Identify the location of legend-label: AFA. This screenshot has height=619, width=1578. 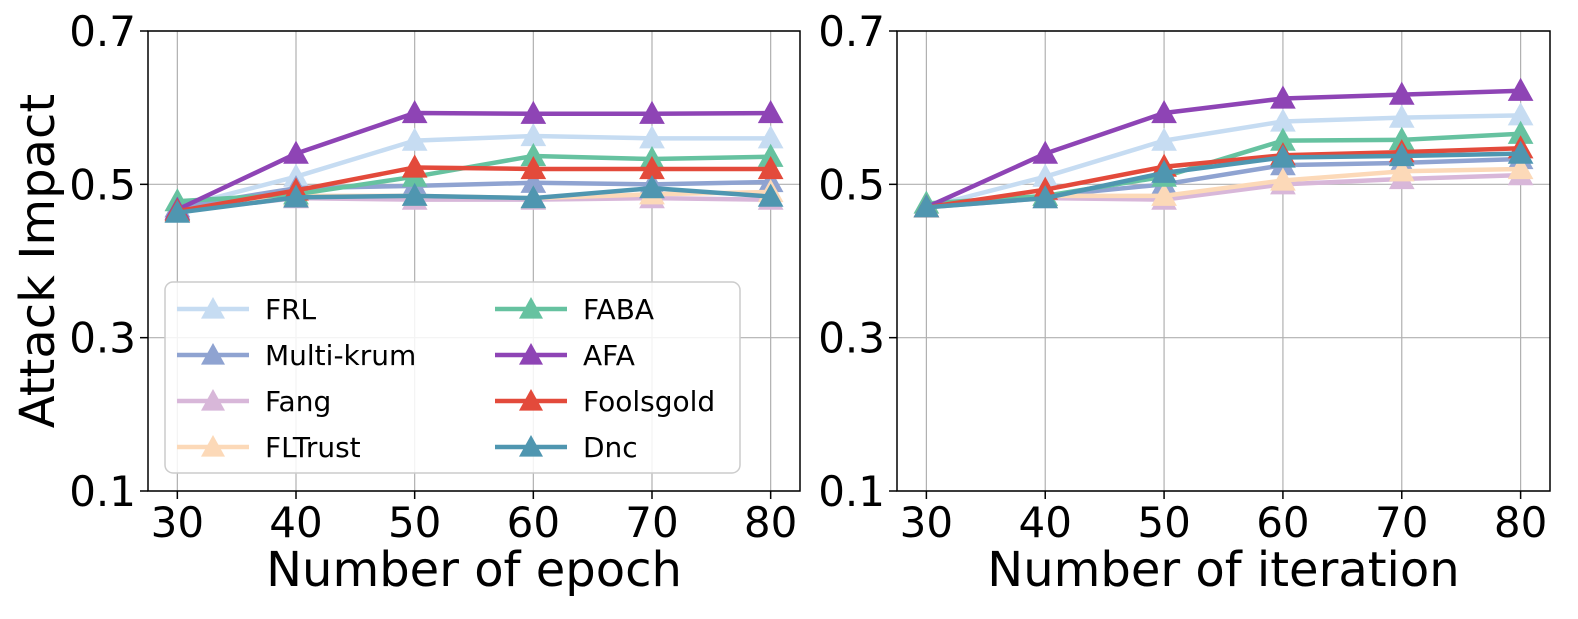
(609, 355).